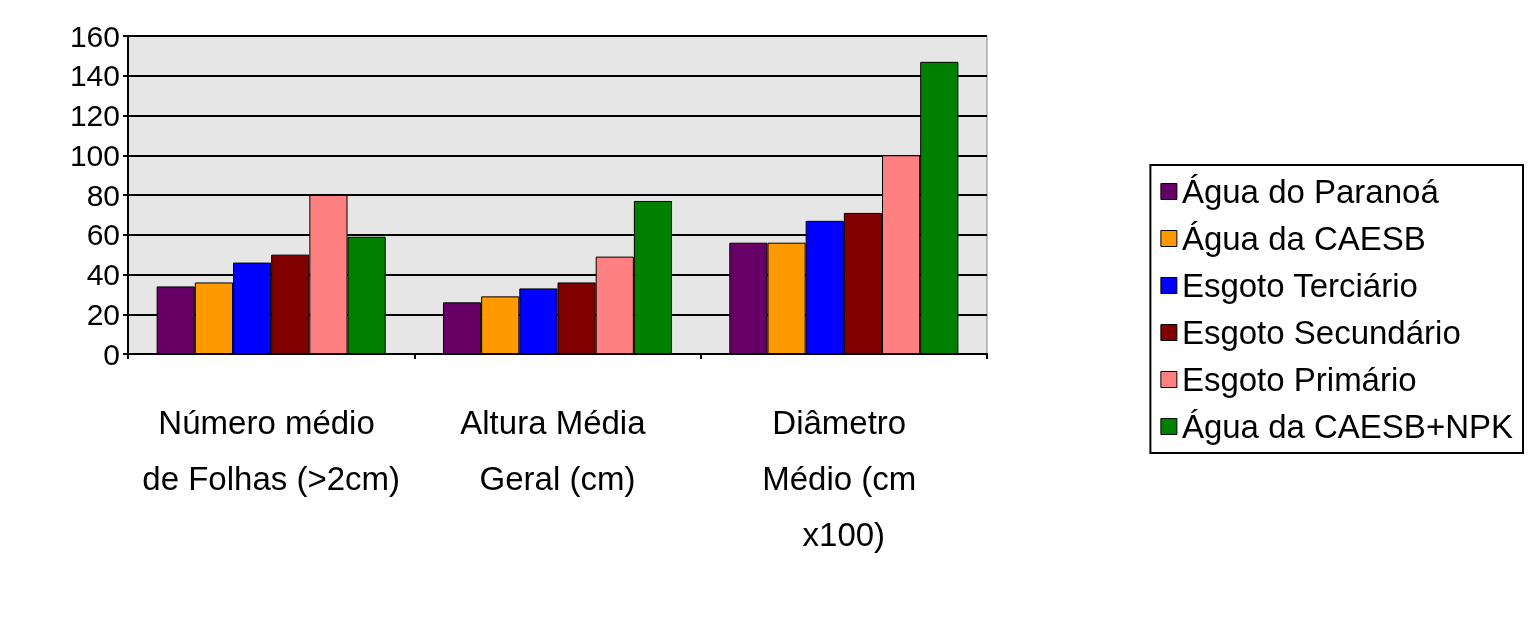 The image size is (1533, 618). Describe the element at coordinates (844, 478) in the screenshot. I see `x-tick-label: Diâmetro Médio (cm x100)` at that location.